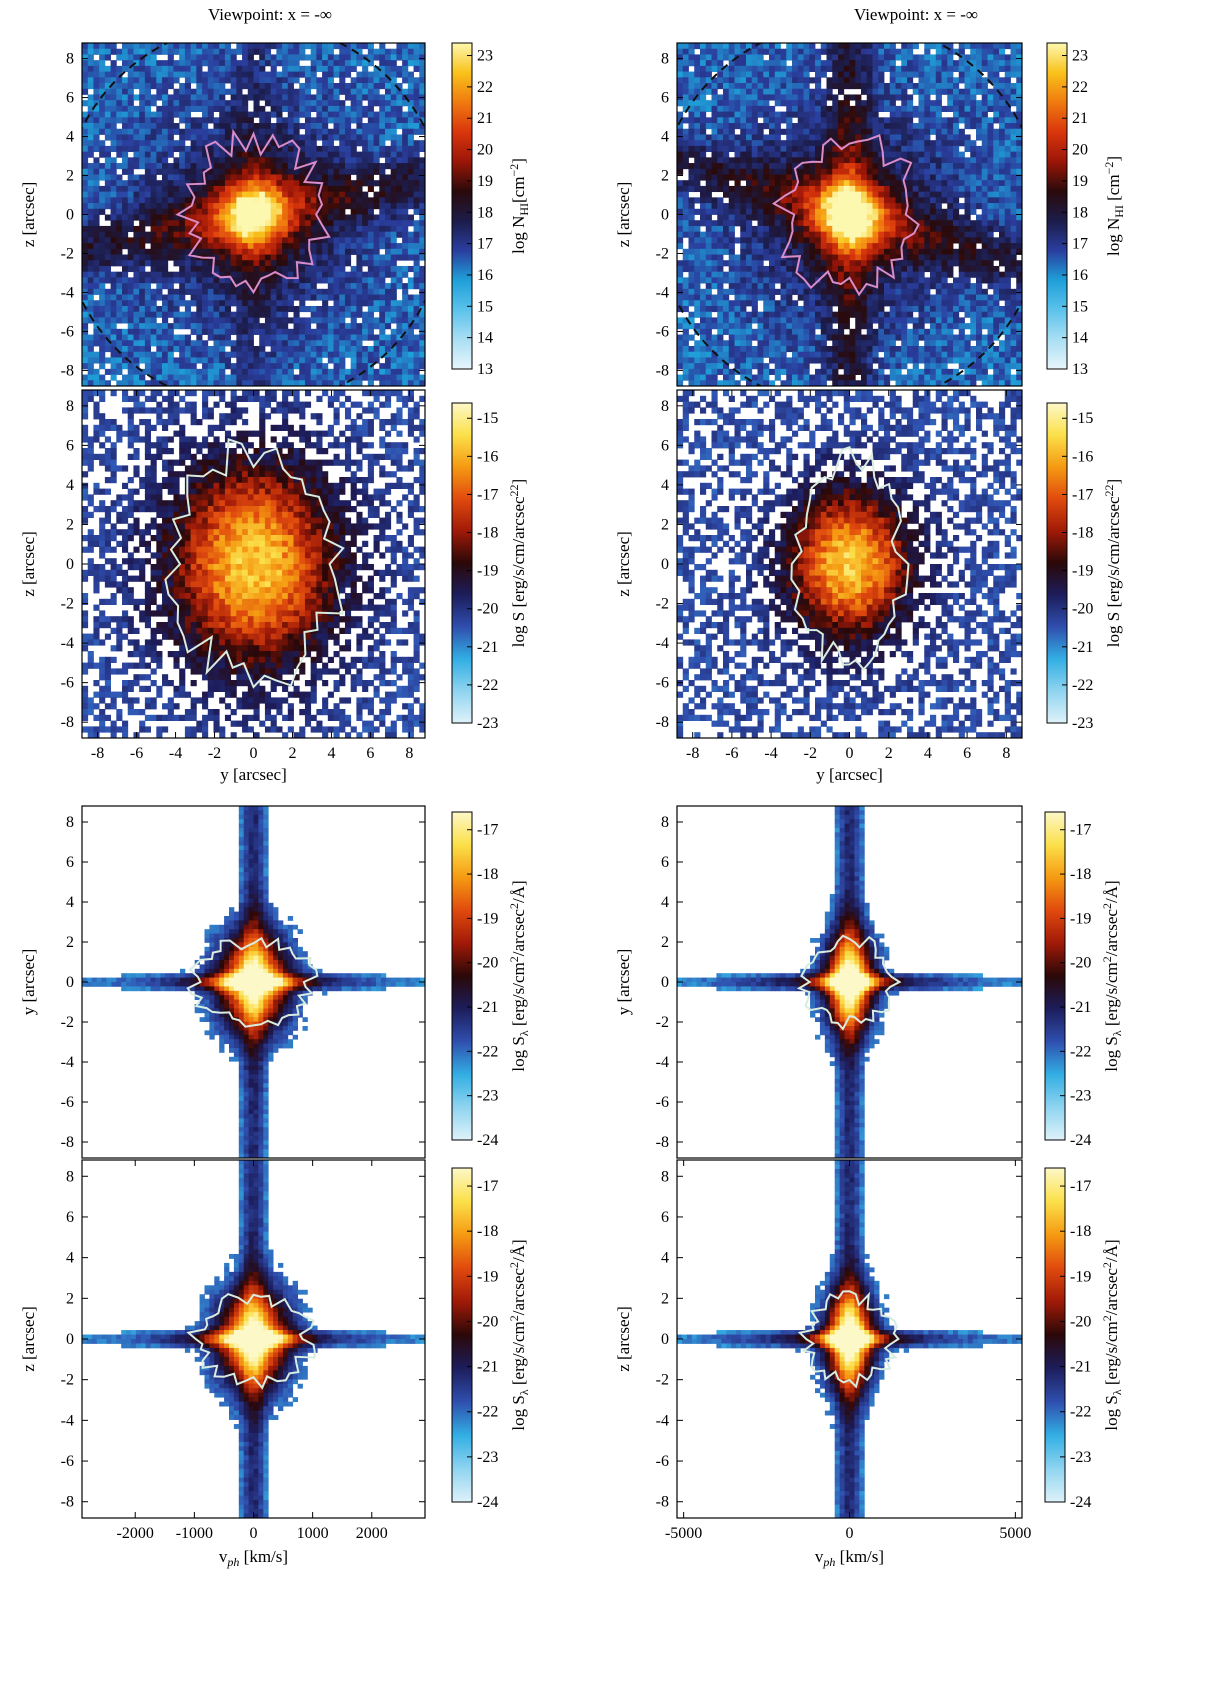 The image size is (1226, 1682). What do you see at coordinates (1080, 275) in the screenshot?
I see `colorbar-tick-label: 16` at bounding box center [1080, 275].